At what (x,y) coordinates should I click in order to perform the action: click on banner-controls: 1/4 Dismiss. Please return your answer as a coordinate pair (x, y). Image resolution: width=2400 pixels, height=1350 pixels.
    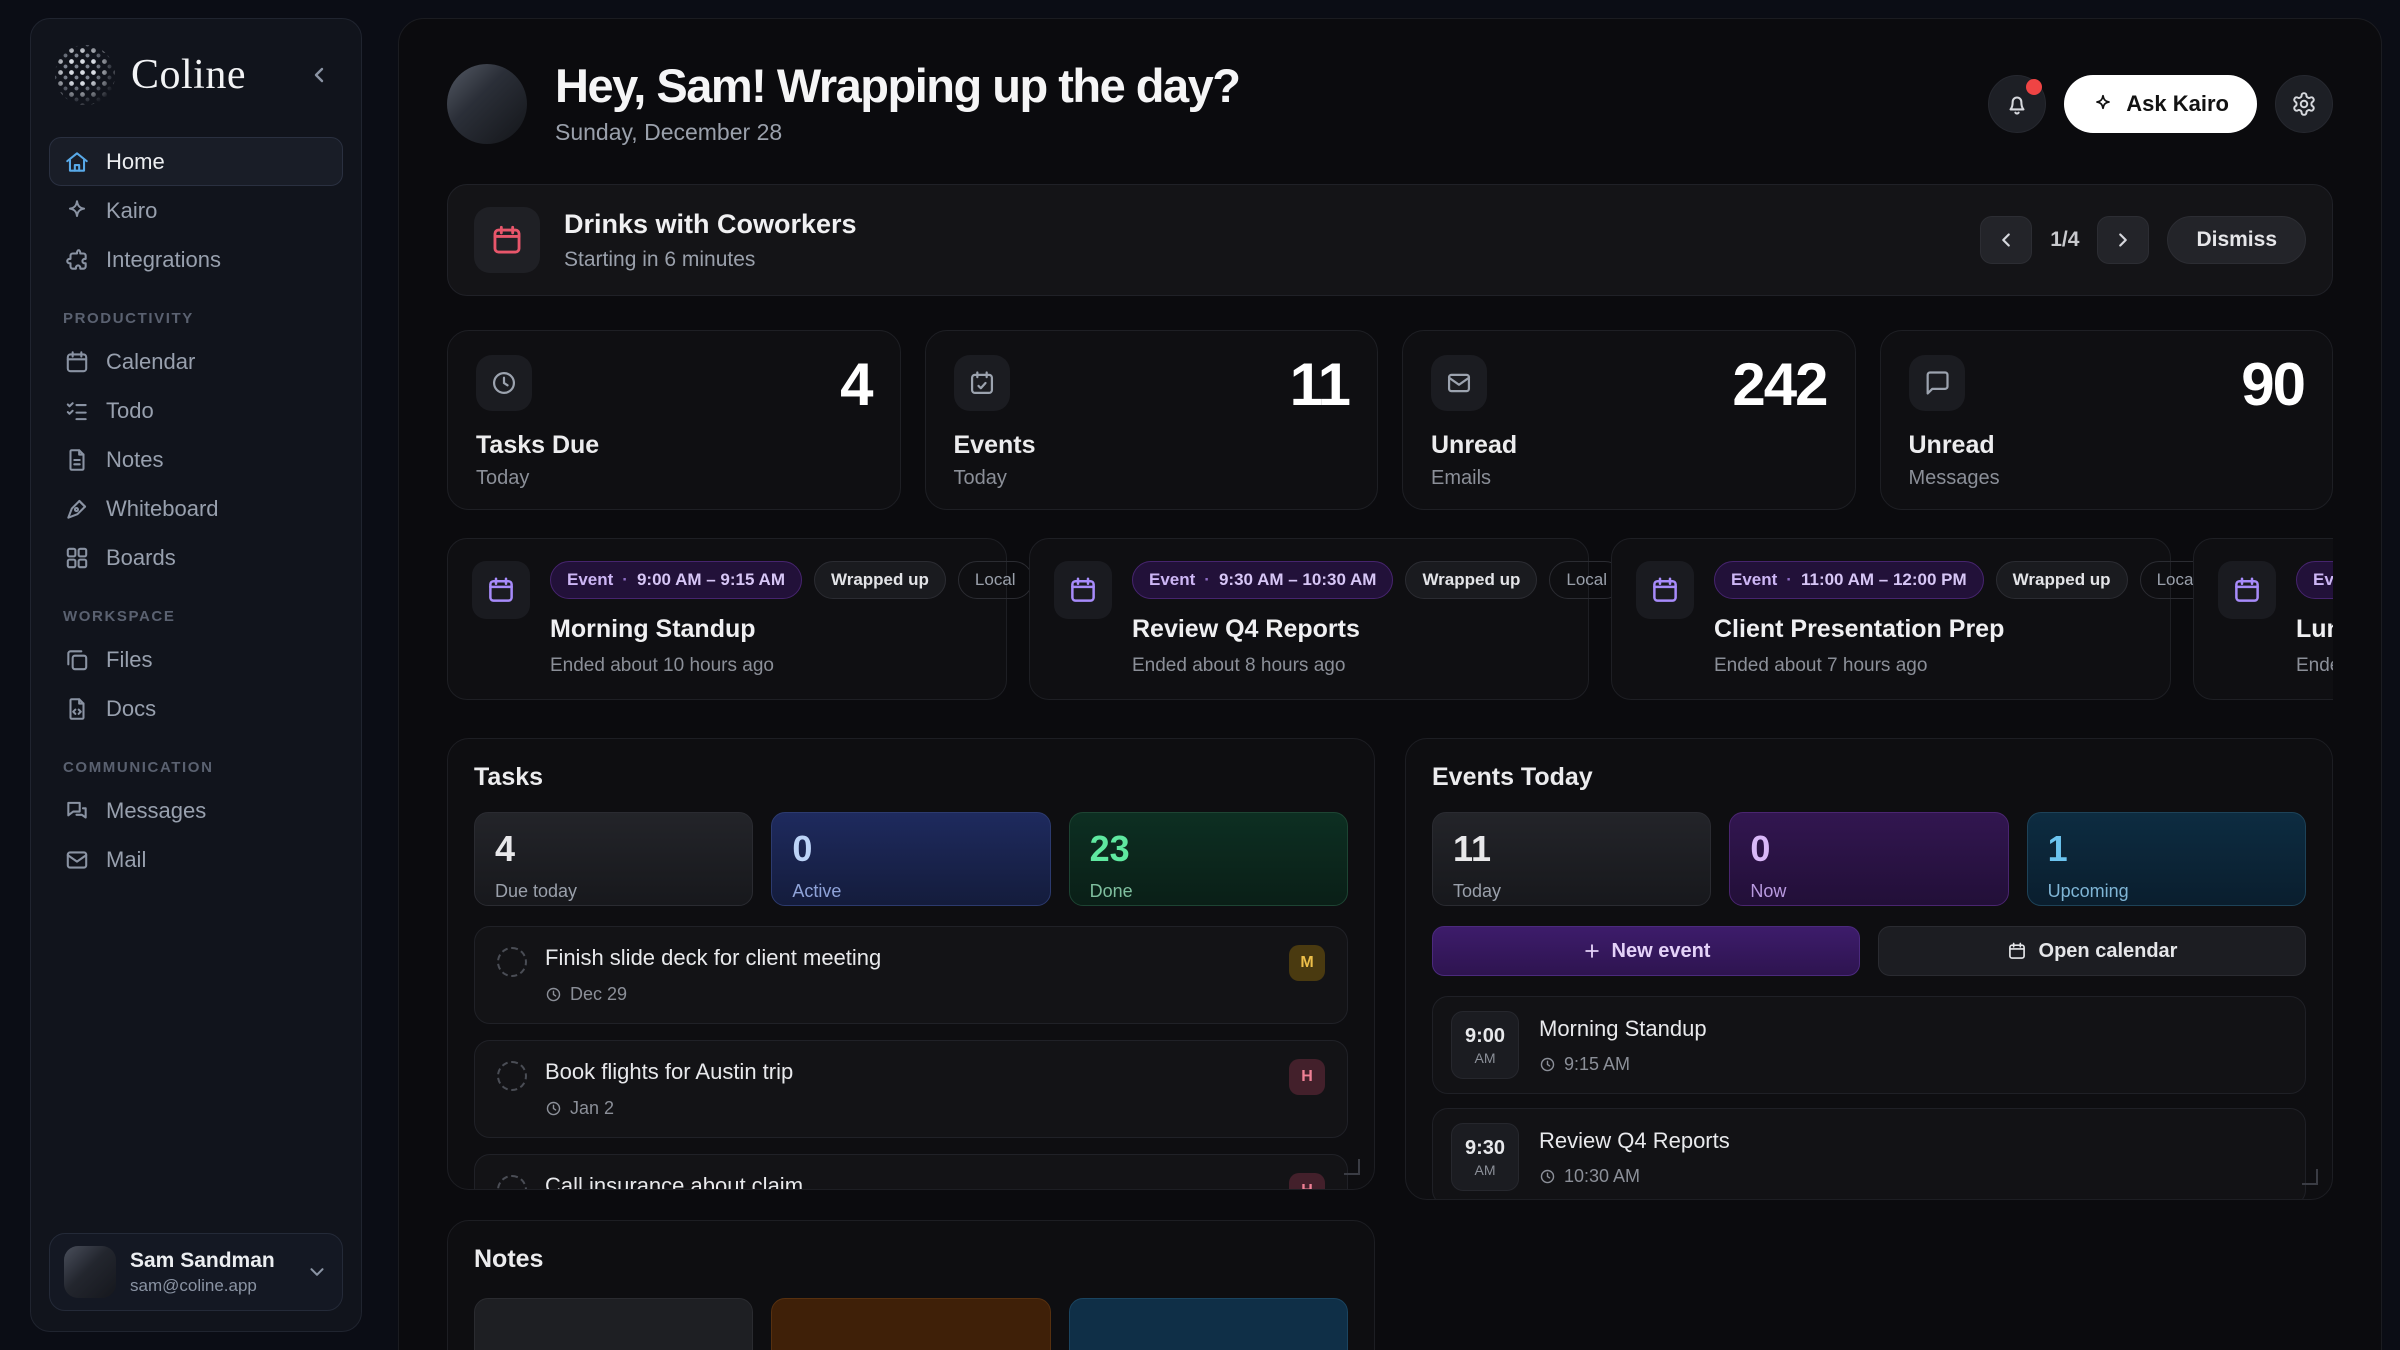
    Looking at the image, I should click on (2143, 240).